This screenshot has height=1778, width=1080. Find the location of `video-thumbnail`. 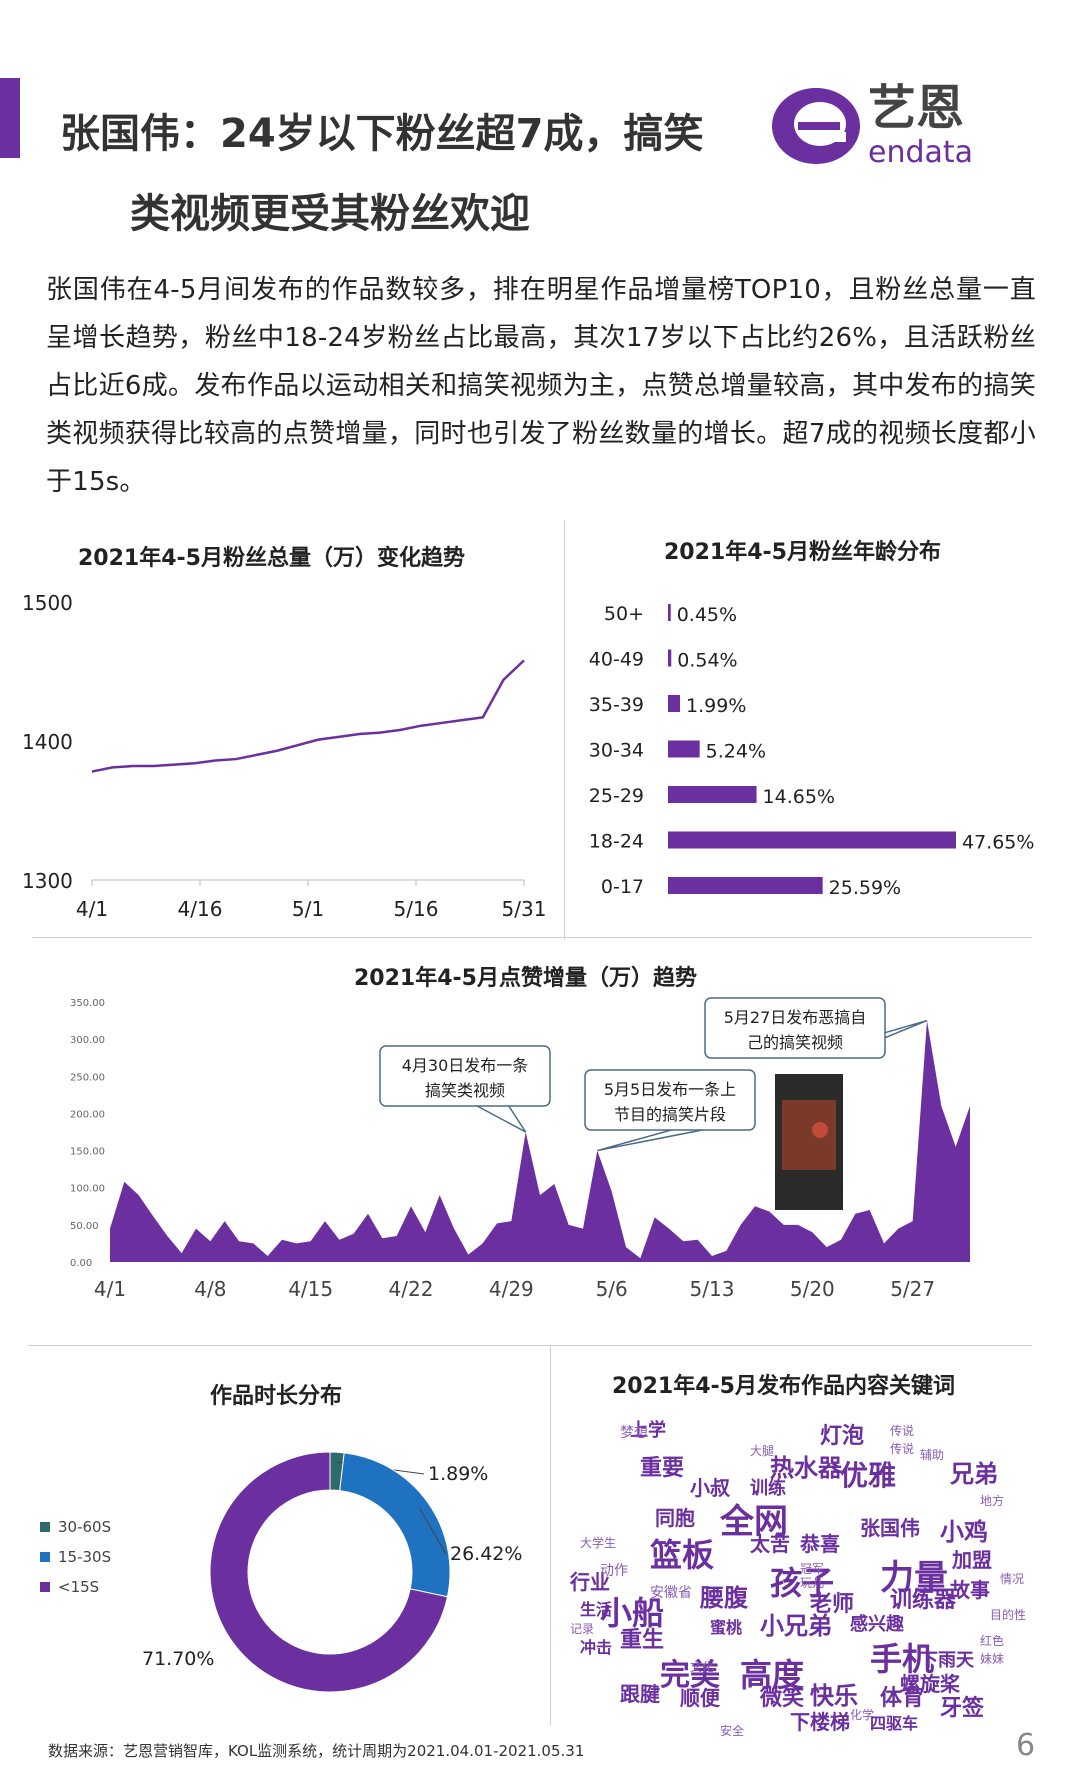

video-thumbnail is located at coordinates (809, 1142).